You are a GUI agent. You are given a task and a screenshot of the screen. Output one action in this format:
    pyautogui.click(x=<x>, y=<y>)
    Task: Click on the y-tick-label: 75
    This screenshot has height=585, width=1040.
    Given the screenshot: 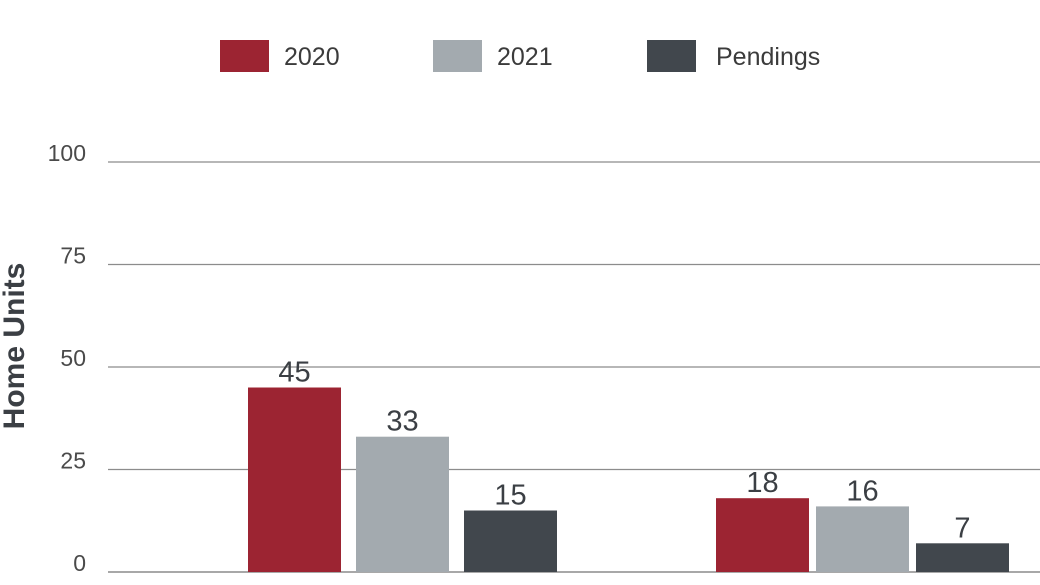 What is the action you would take?
    pyautogui.click(x=73, y=256)
    